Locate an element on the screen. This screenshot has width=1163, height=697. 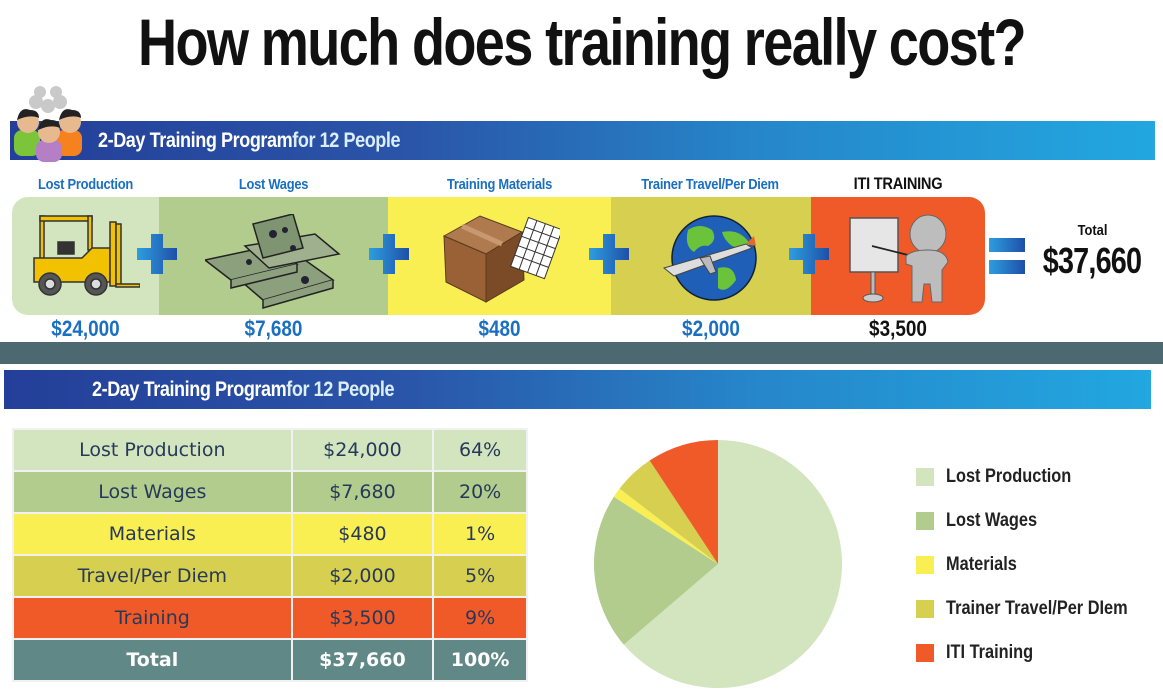
legend-label: Trainer Travel/Per DIem is located at coordinates (1037, 608).